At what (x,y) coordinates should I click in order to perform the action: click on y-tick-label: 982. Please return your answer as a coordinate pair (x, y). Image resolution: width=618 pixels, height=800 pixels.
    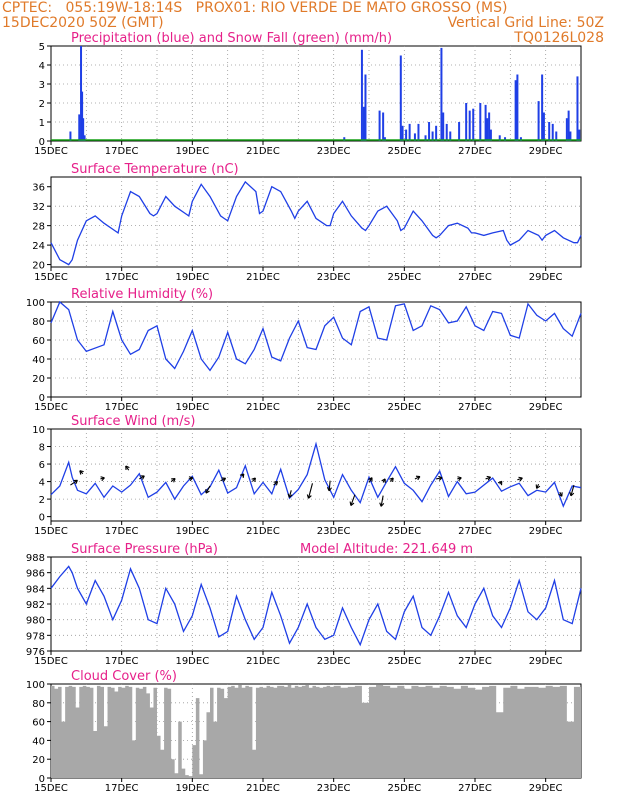
    Looking at the image, I should click on (35, 605).